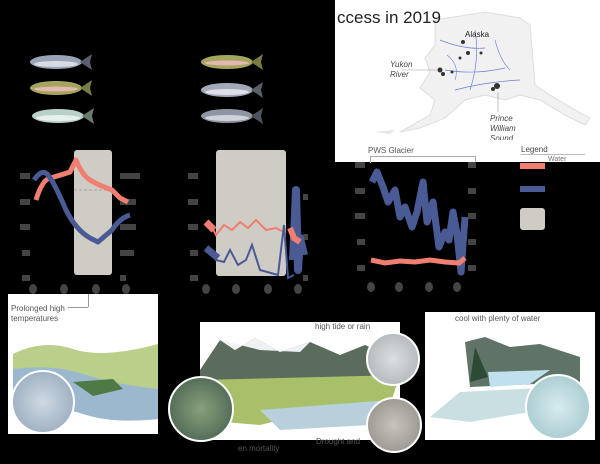  What do you see at coordinates (300, 384) in the screenshot?
I see `mountain-estuary-illustration` at bounding box center [300, 384].